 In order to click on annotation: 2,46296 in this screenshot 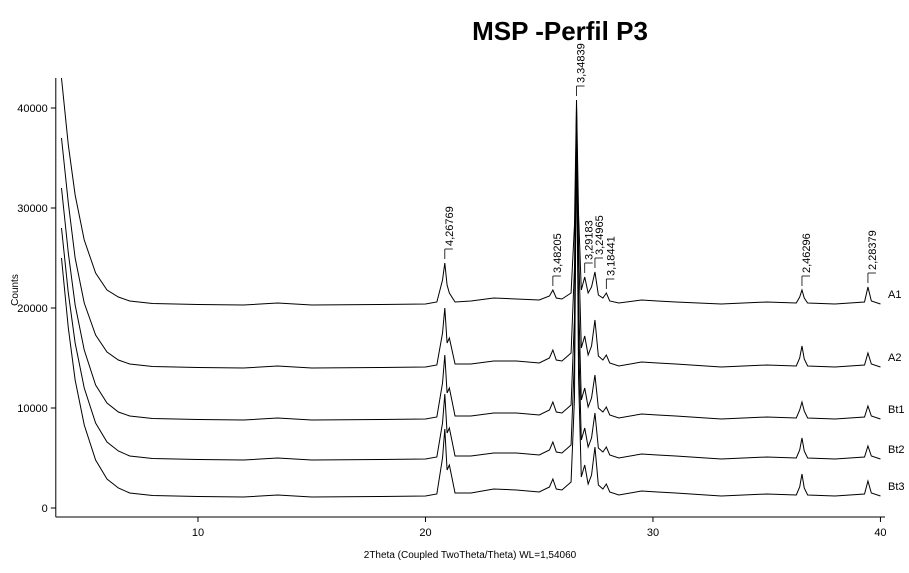, I will do `click(807, 253)`.